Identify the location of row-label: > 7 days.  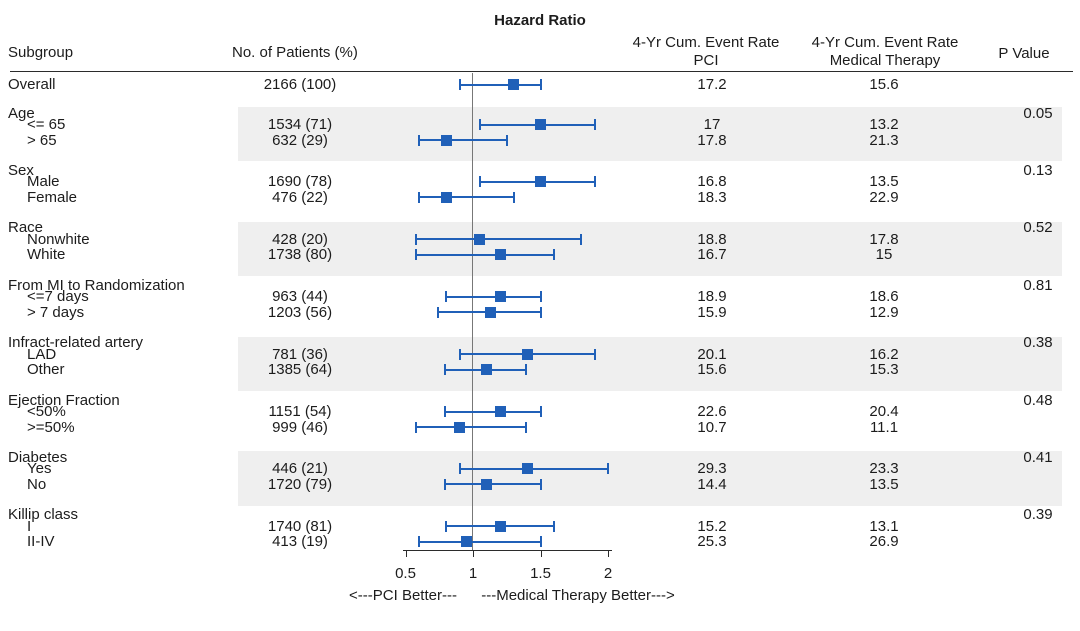
(56, 312).